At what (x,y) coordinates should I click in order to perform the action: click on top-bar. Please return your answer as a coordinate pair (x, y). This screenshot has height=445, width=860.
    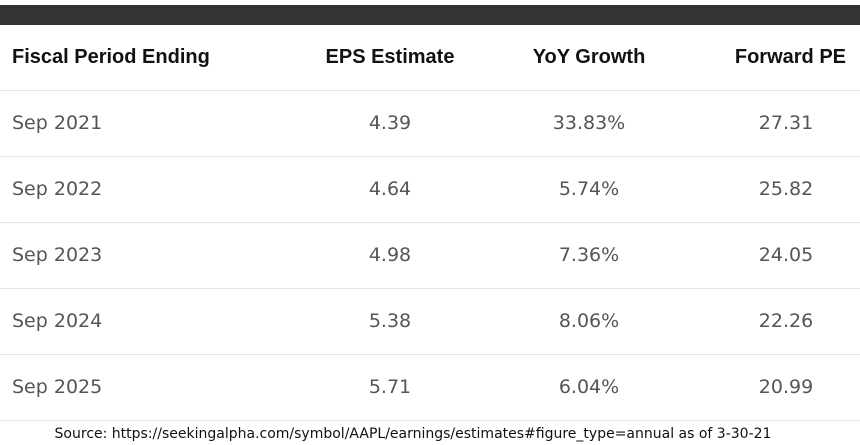
    Looking at the image, I should click on (430, 15).